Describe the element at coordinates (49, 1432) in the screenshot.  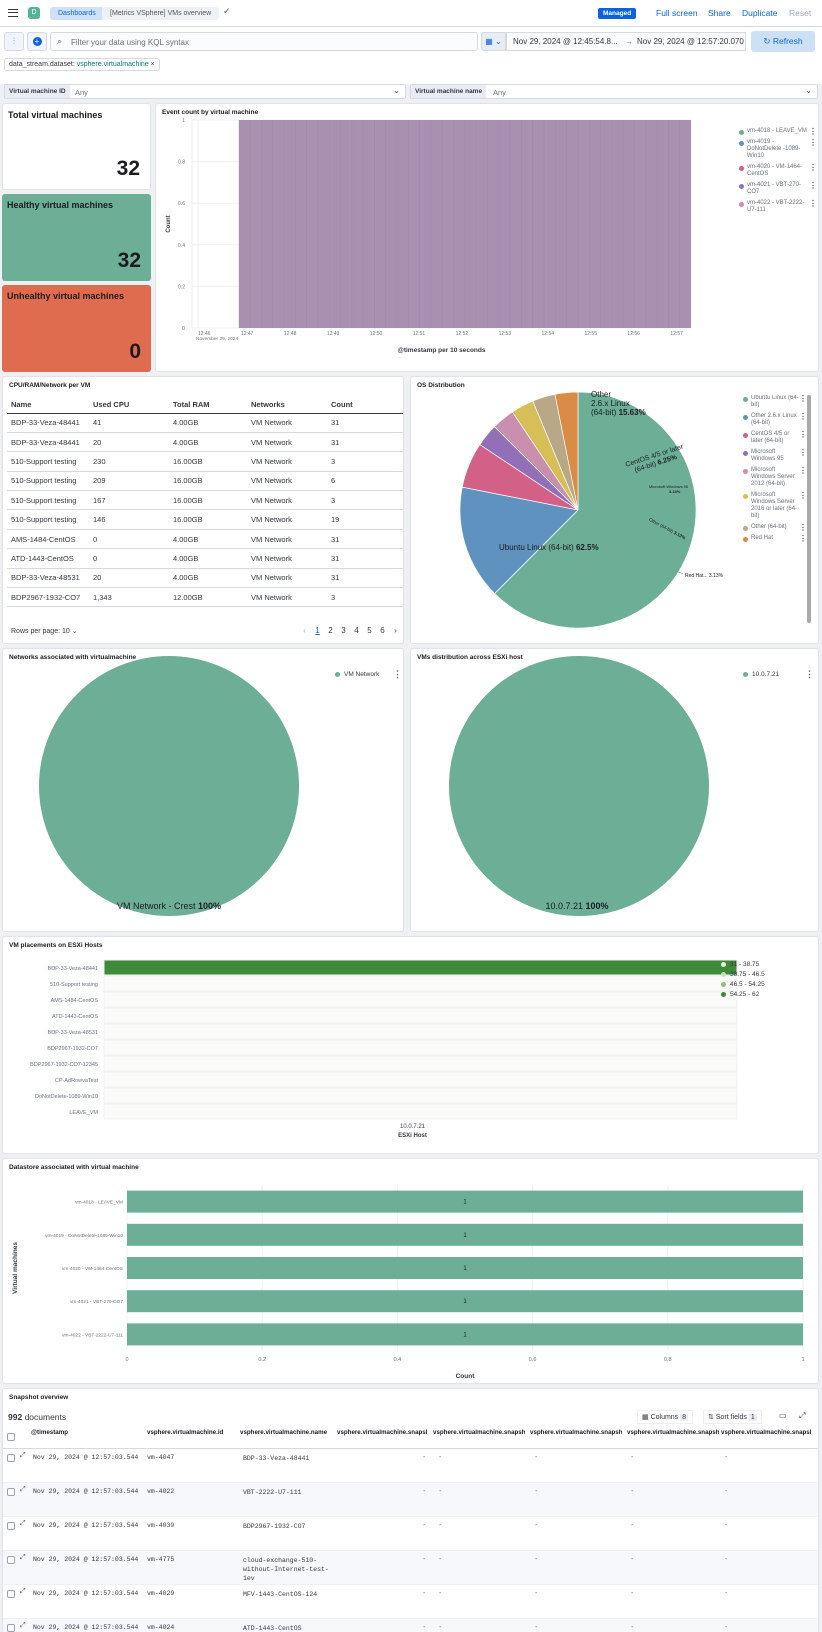
I see `column-header: @timestamp` at that location.